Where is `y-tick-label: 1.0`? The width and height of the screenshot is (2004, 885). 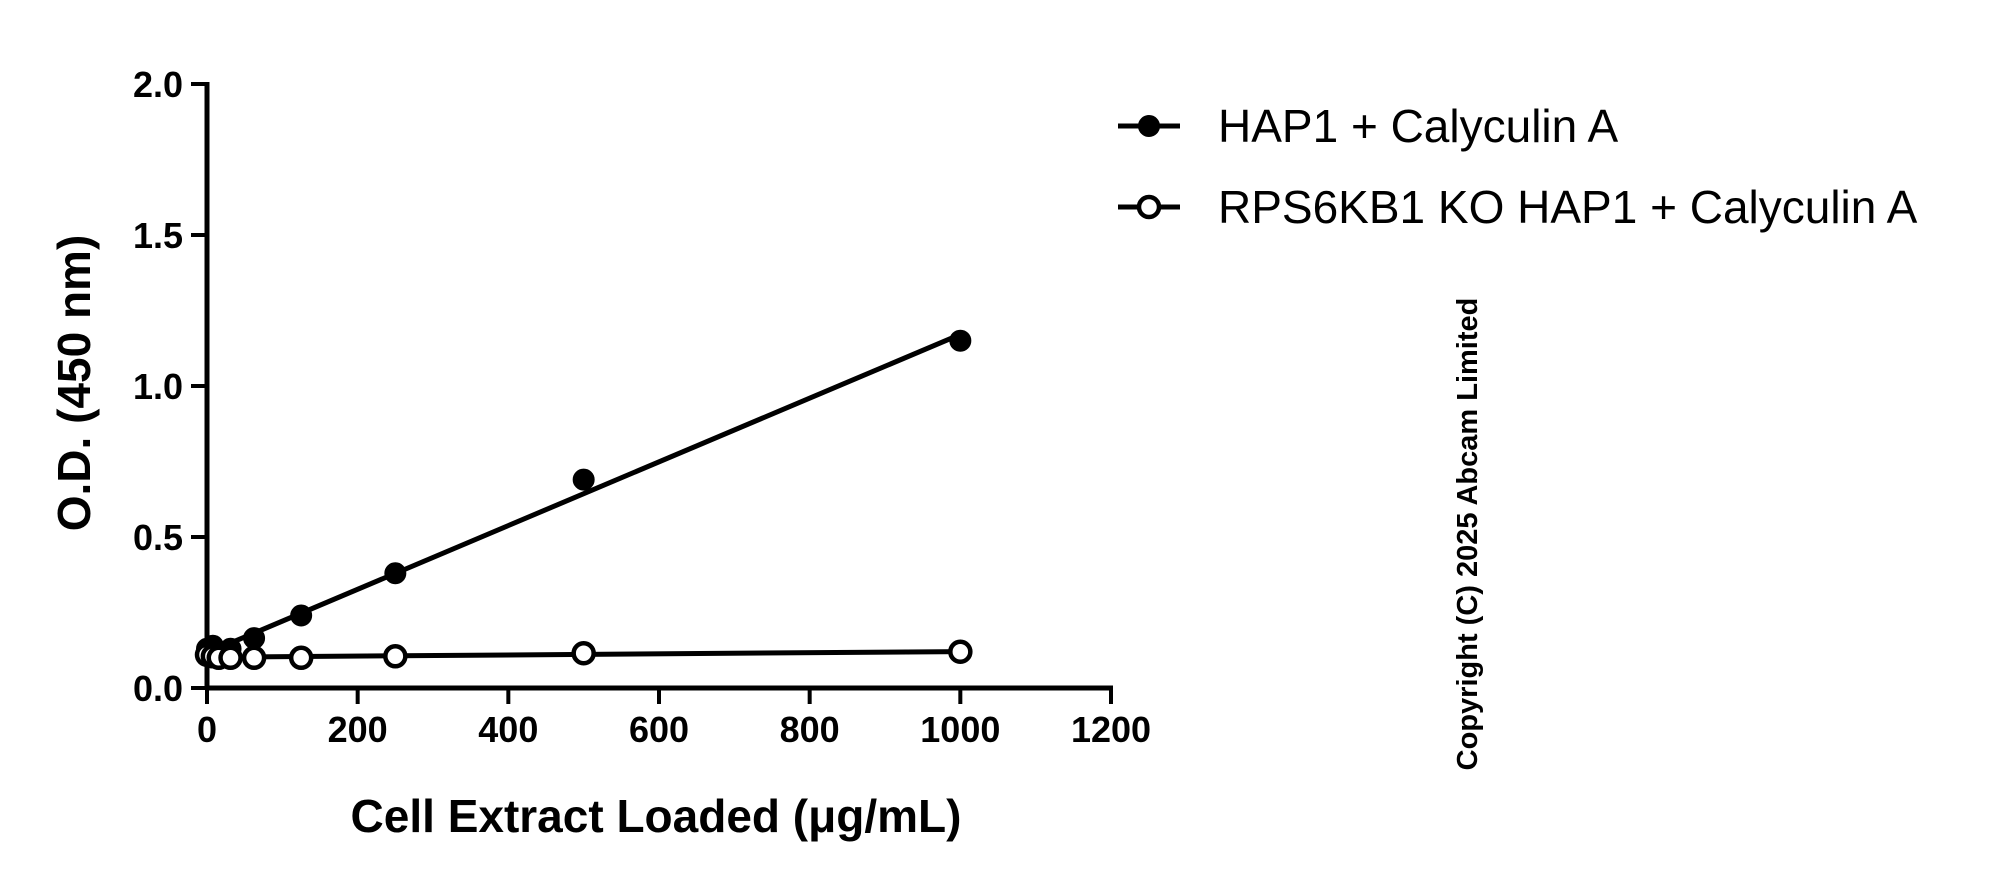
y-tick-label: 1.0 is located at coordinates (158, 386).